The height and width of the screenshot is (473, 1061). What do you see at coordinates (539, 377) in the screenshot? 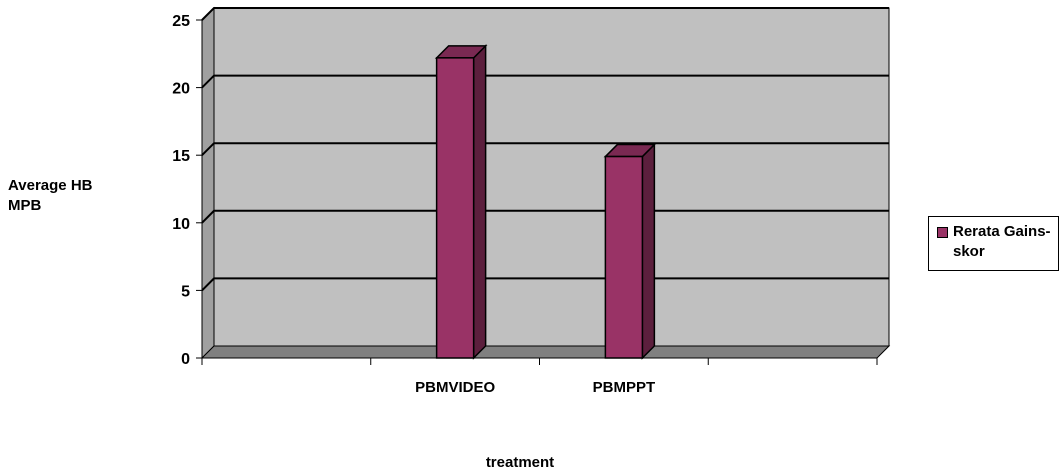
I see `x-tick-labels: PBMVIDEO PBMPPT` at bounding box center [539, 377].